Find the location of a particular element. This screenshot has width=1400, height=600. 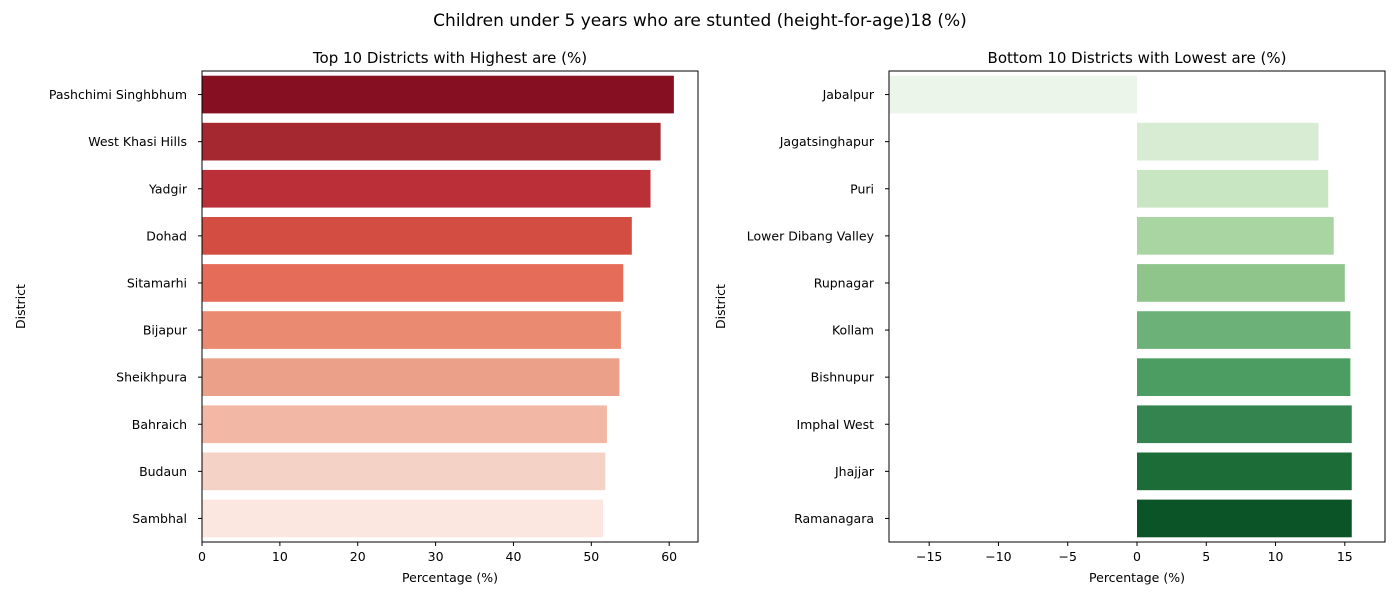

bar-bahraich is located at coordinates (404, 424).